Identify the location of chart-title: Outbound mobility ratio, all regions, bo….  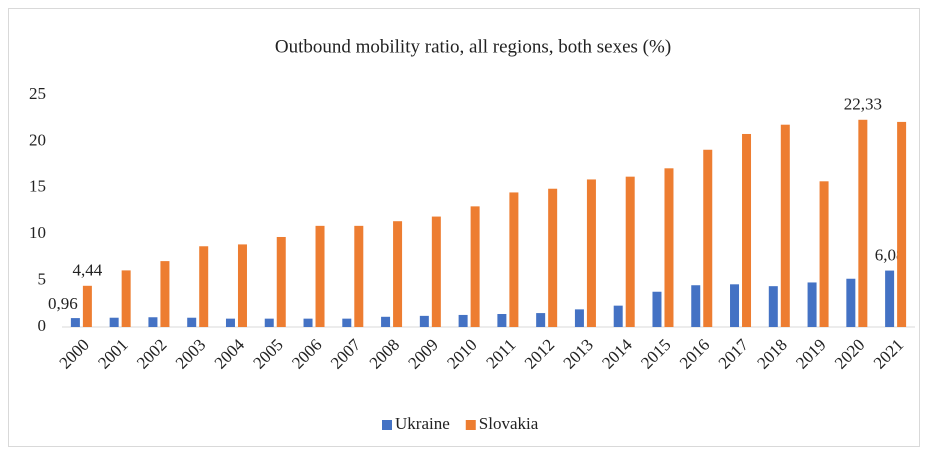
(473, 46).